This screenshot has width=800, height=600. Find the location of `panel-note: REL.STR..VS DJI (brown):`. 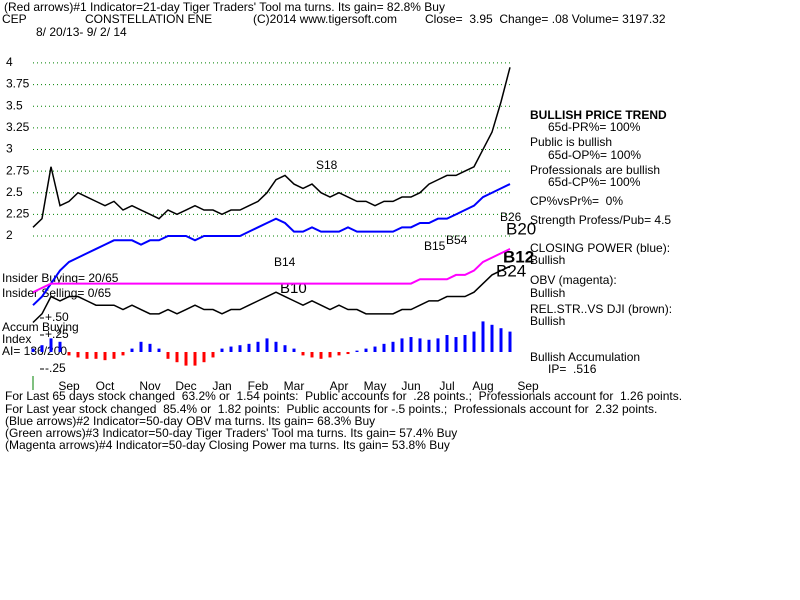

panel-note: REL.STR..VS DJI (brown): is located at coordinates (601, 309).